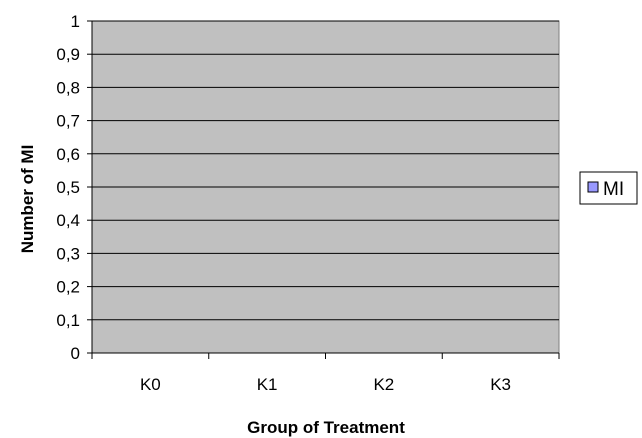 This screenshot has height=438, width=642. Describe the element at coordinates (267, 384) in the screenshot. I see `x-tick-label: K1` at that location.